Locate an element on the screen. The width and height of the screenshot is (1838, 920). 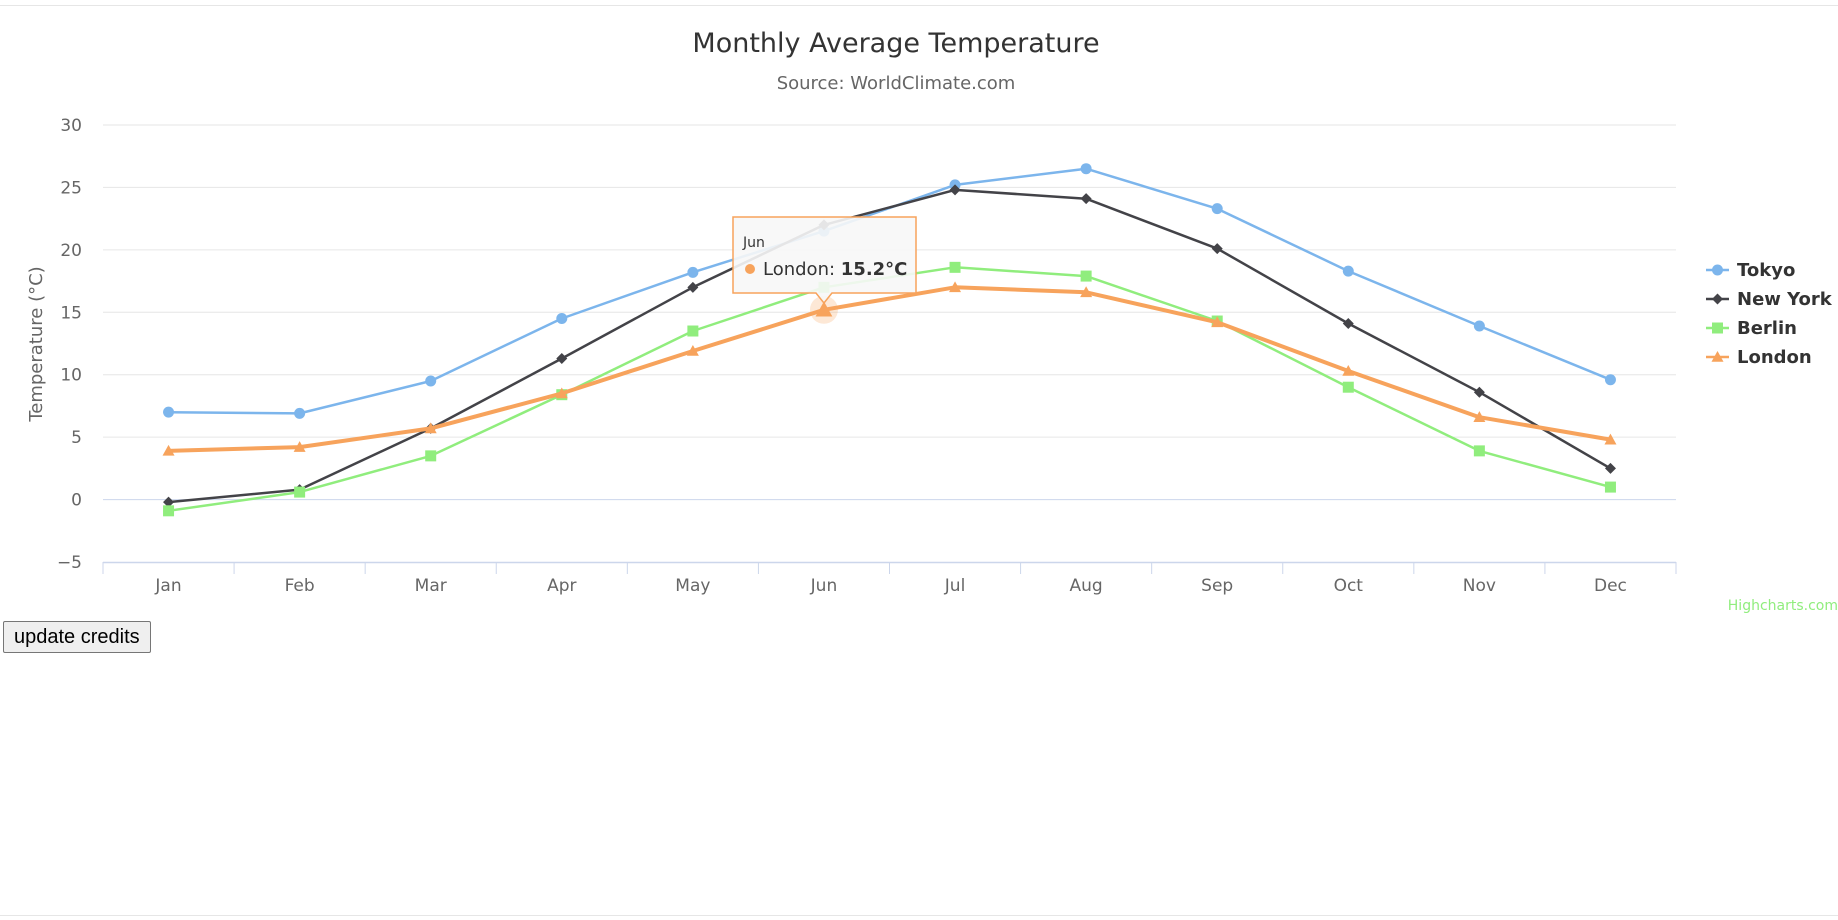
hover-point is located at coordinates (824, 309).